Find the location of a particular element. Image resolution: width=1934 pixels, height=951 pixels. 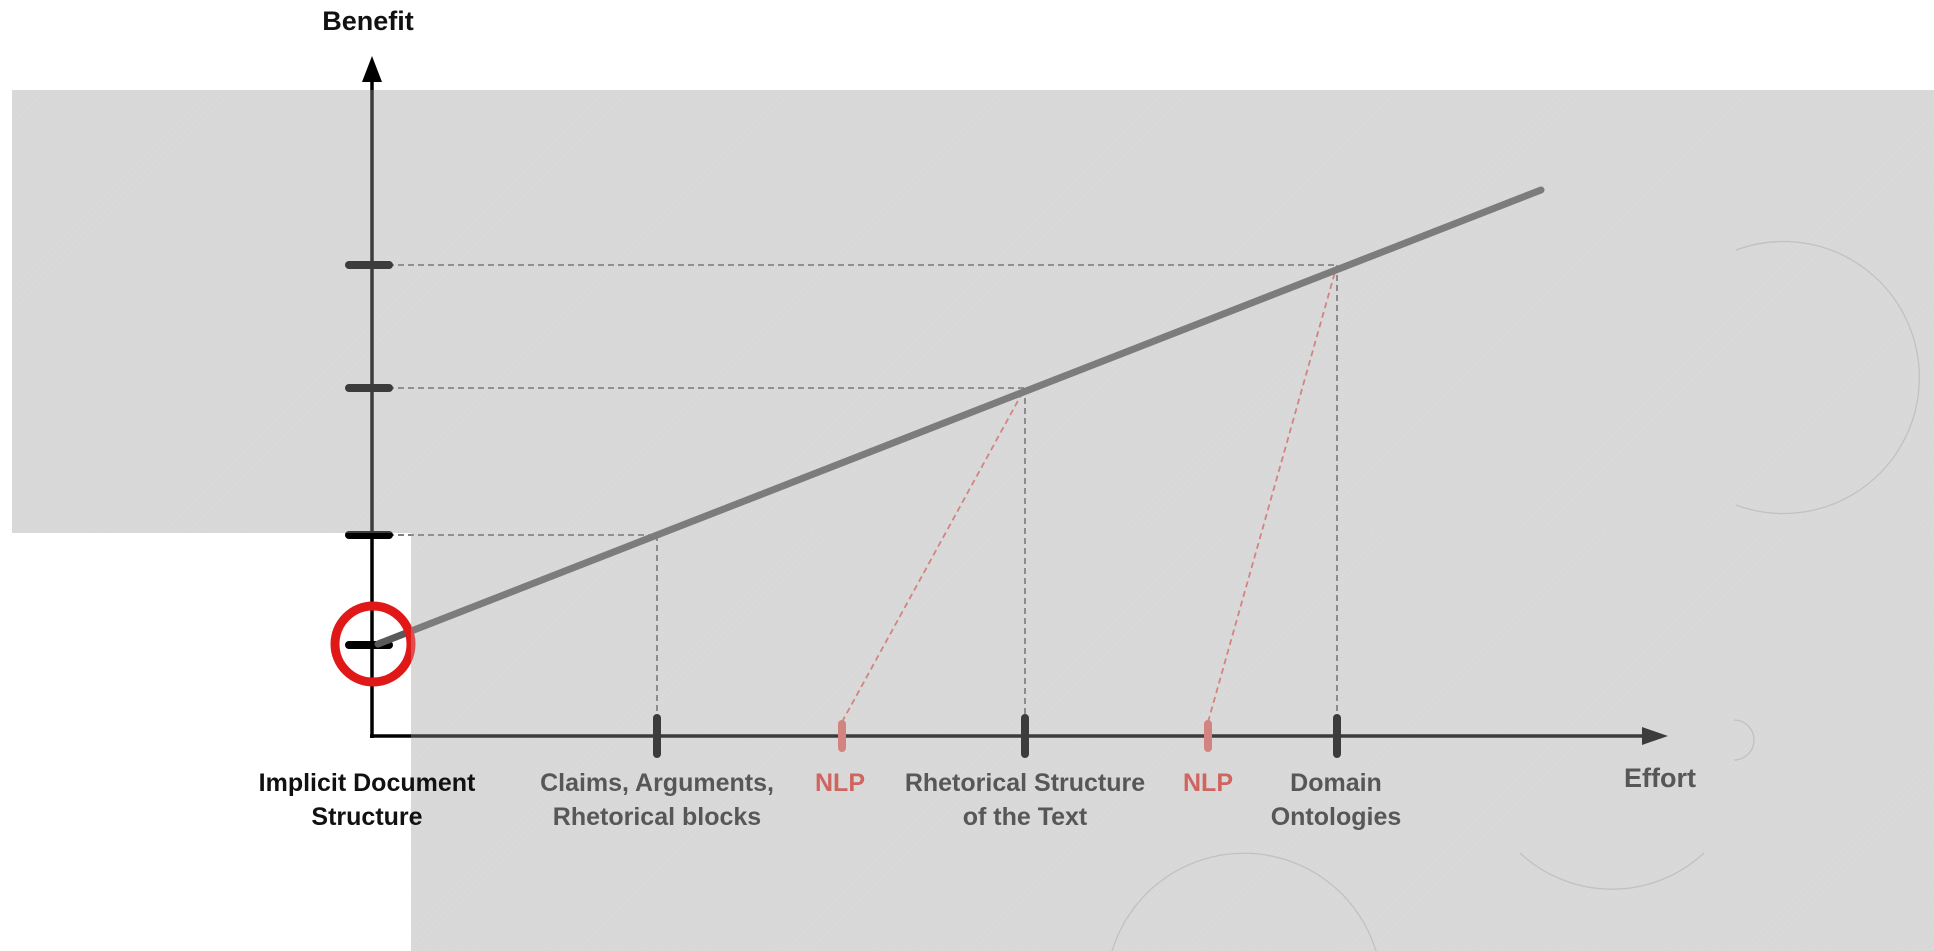

y-axis-arrowhead is located at coordinates (372, 69).